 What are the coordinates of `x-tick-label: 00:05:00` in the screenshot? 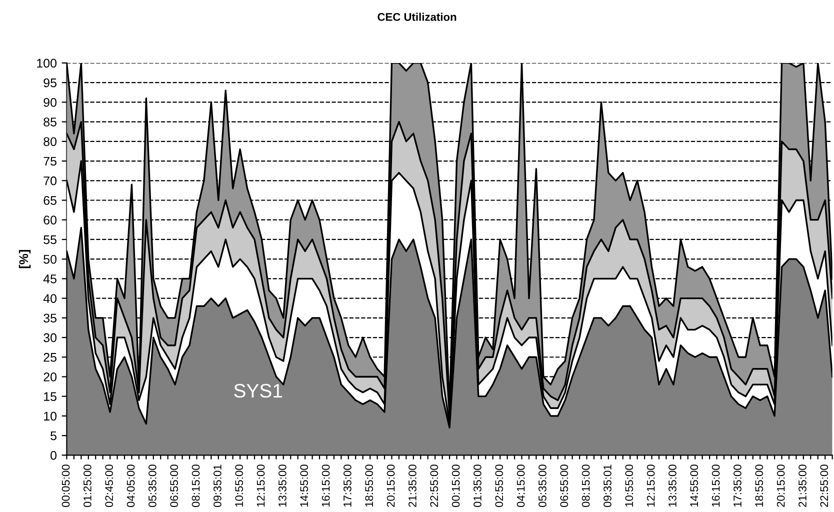 It's located at (66, 486).